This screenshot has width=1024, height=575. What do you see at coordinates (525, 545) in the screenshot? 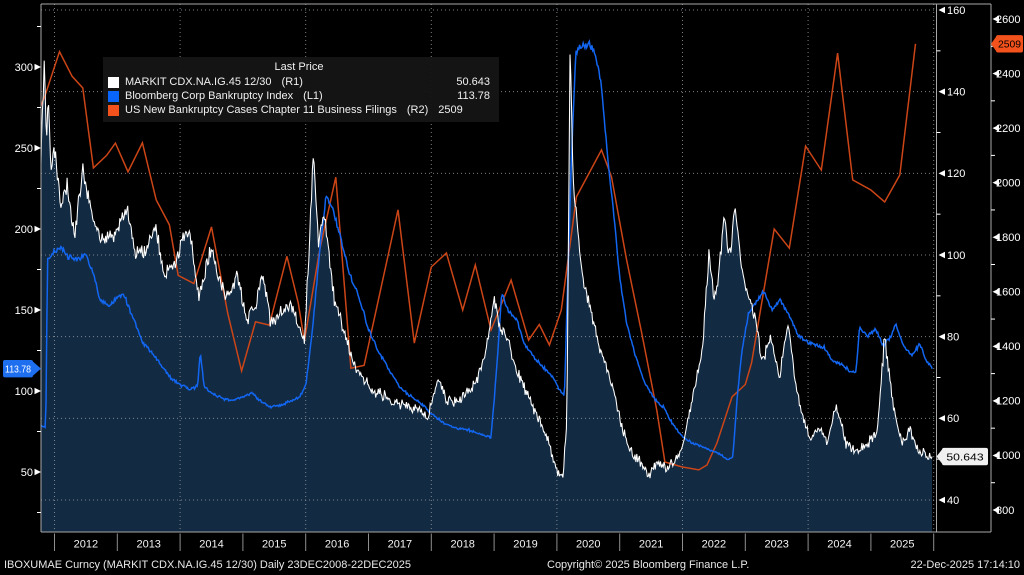
I see `year-label: 2019` at bounding box center [525, 545].